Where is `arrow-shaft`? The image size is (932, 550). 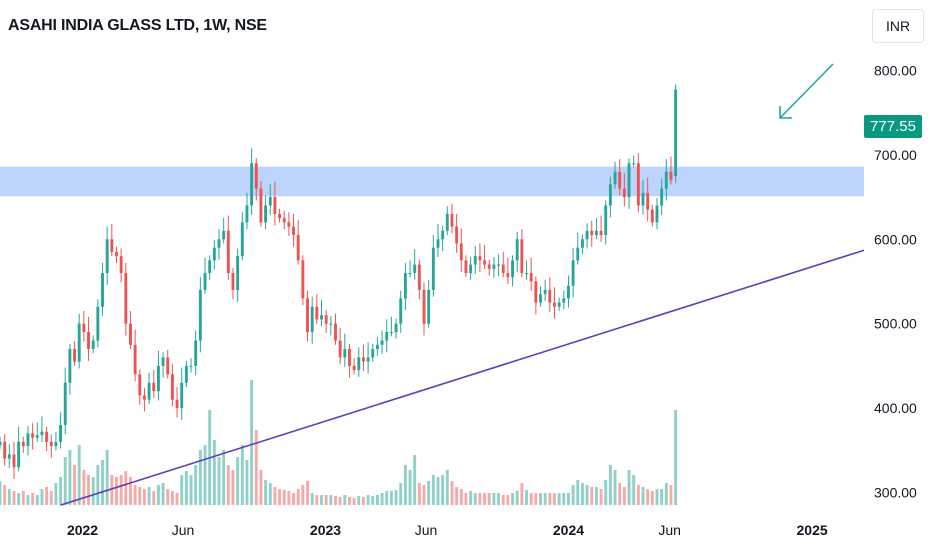
arrow-shaft is located at coordinates (806, 91).